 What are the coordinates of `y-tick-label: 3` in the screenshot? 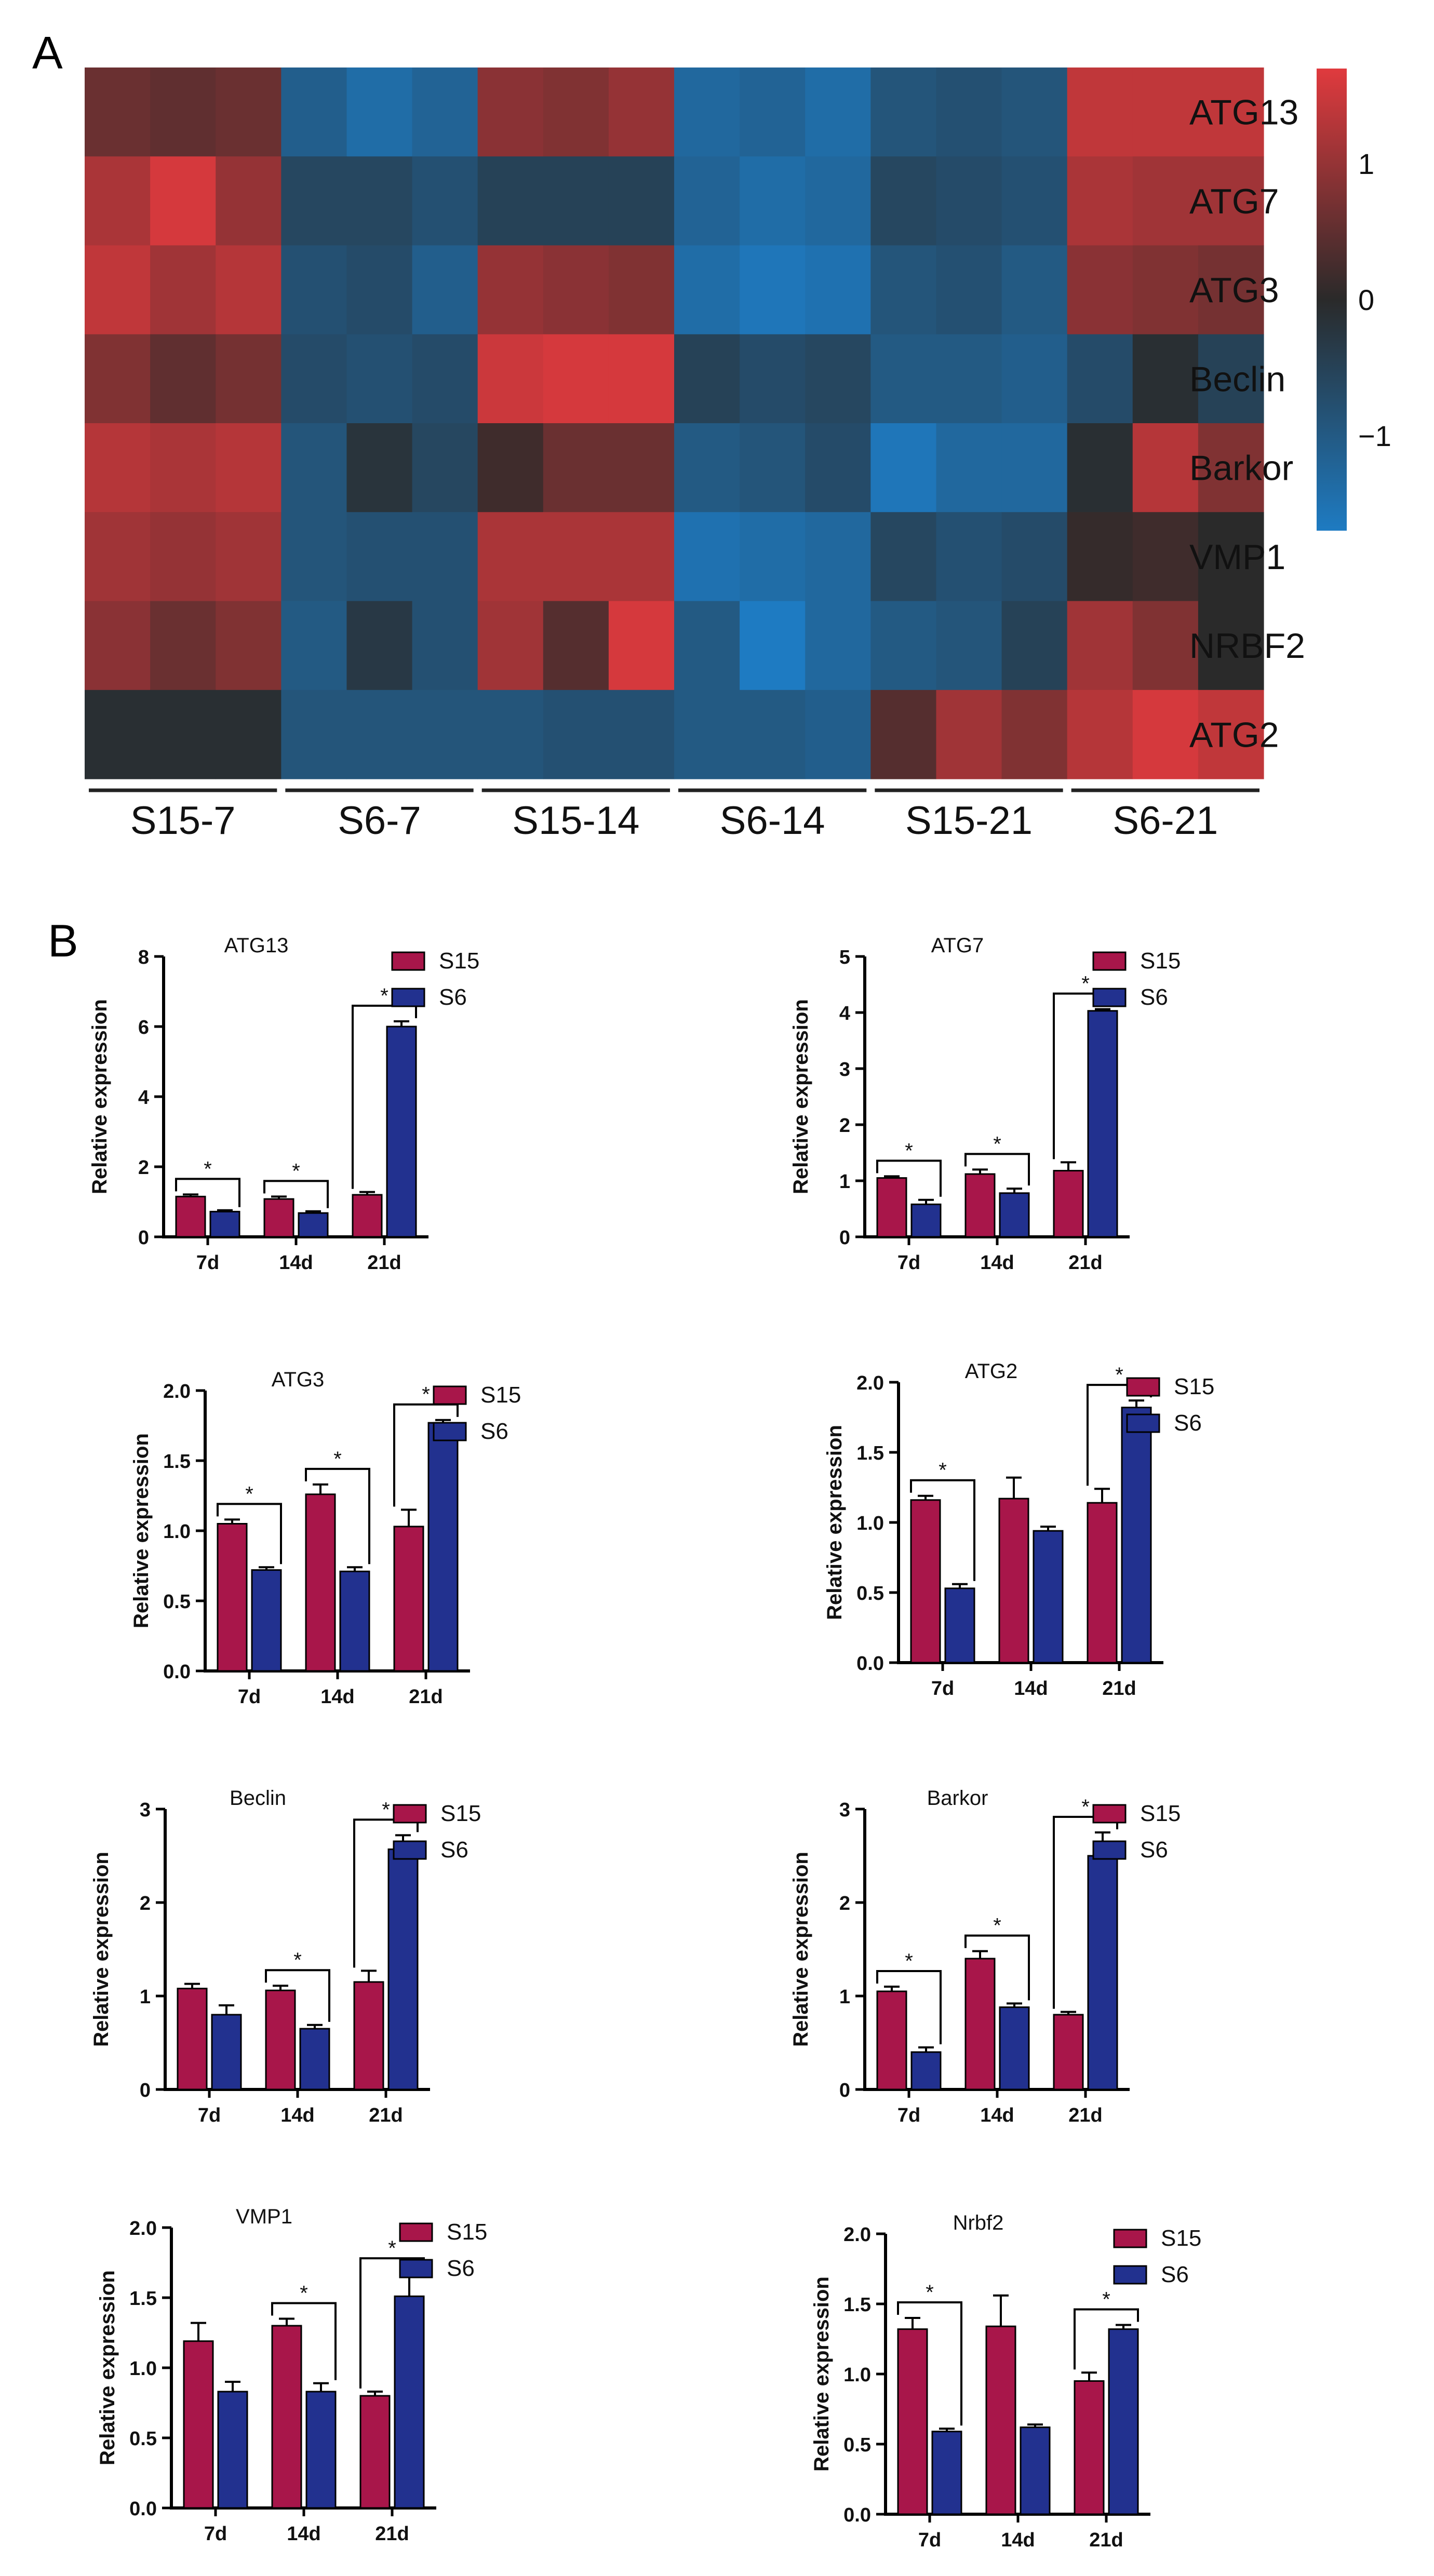 It's located at (844, 1810).